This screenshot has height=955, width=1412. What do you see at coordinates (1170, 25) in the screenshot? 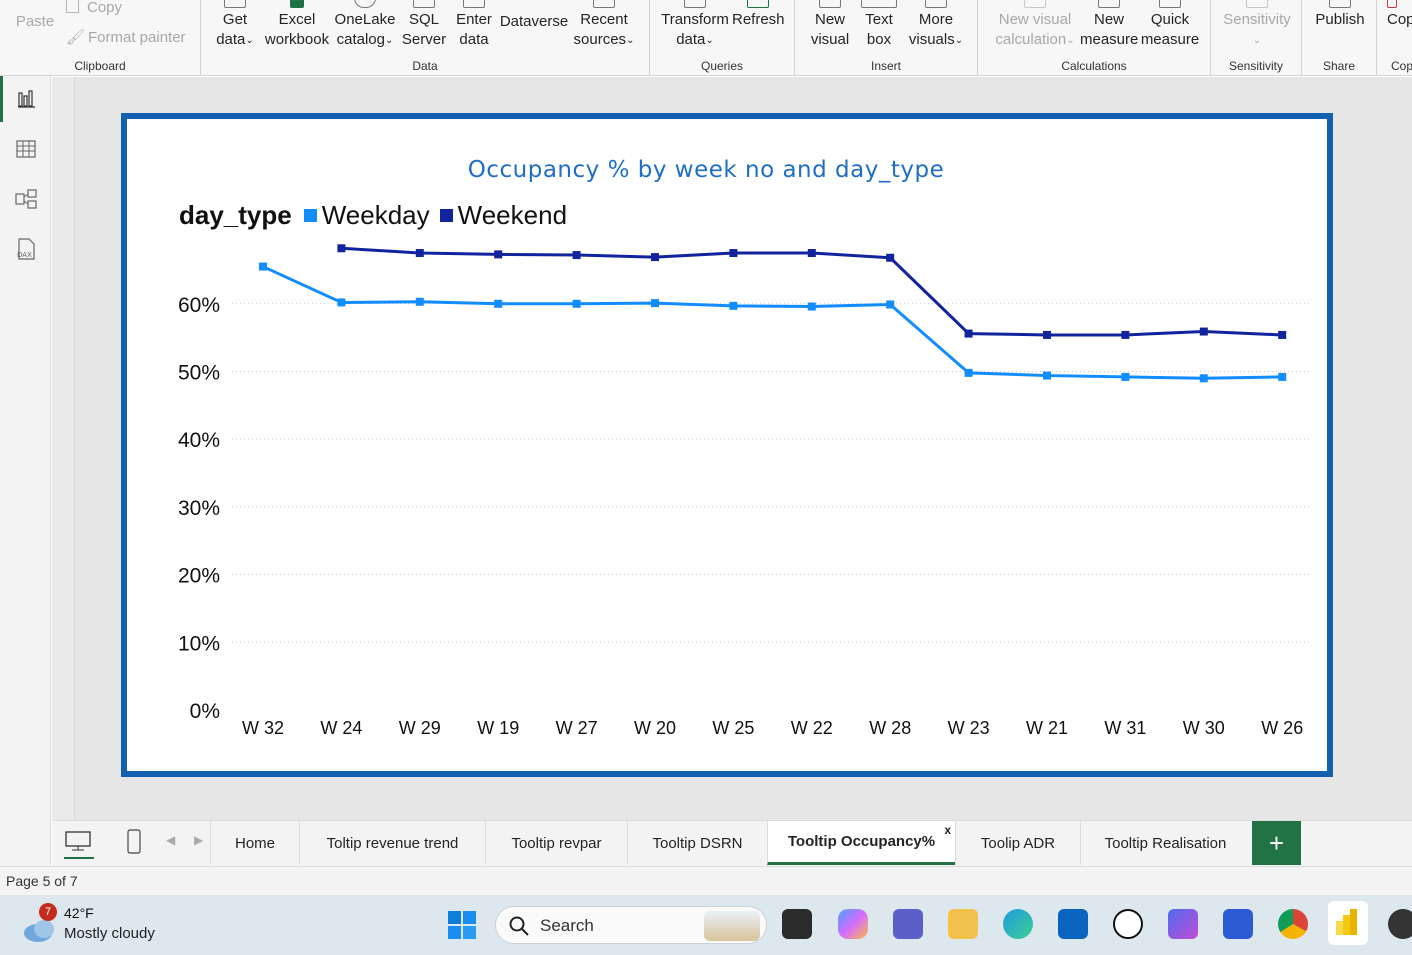
I see `quick-measure-button: Quick measure` at bounding box center [1170, 25].